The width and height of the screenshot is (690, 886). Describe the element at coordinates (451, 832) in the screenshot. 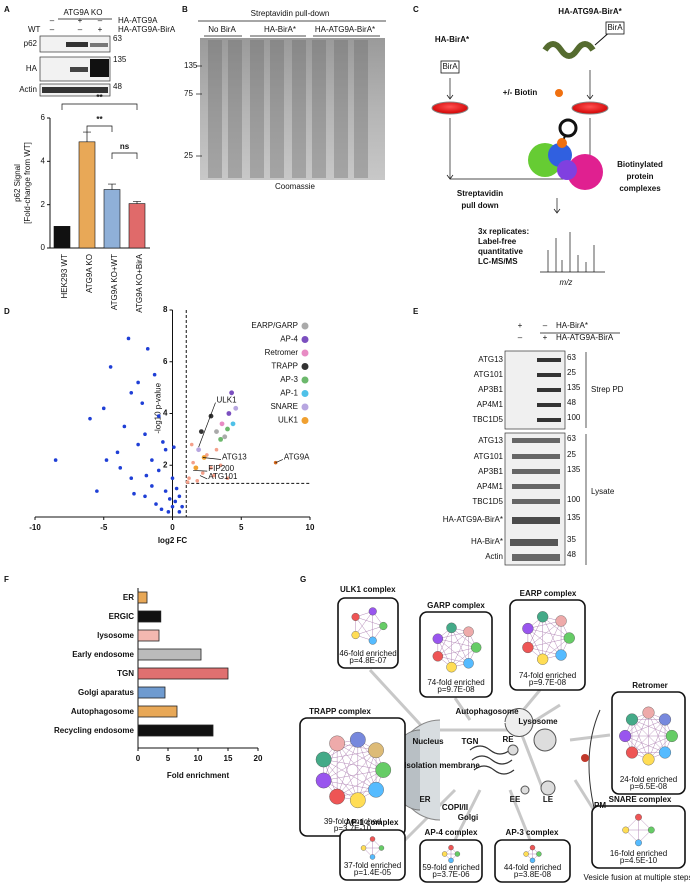

I see `complex-title: AP-4 complex` at that location.